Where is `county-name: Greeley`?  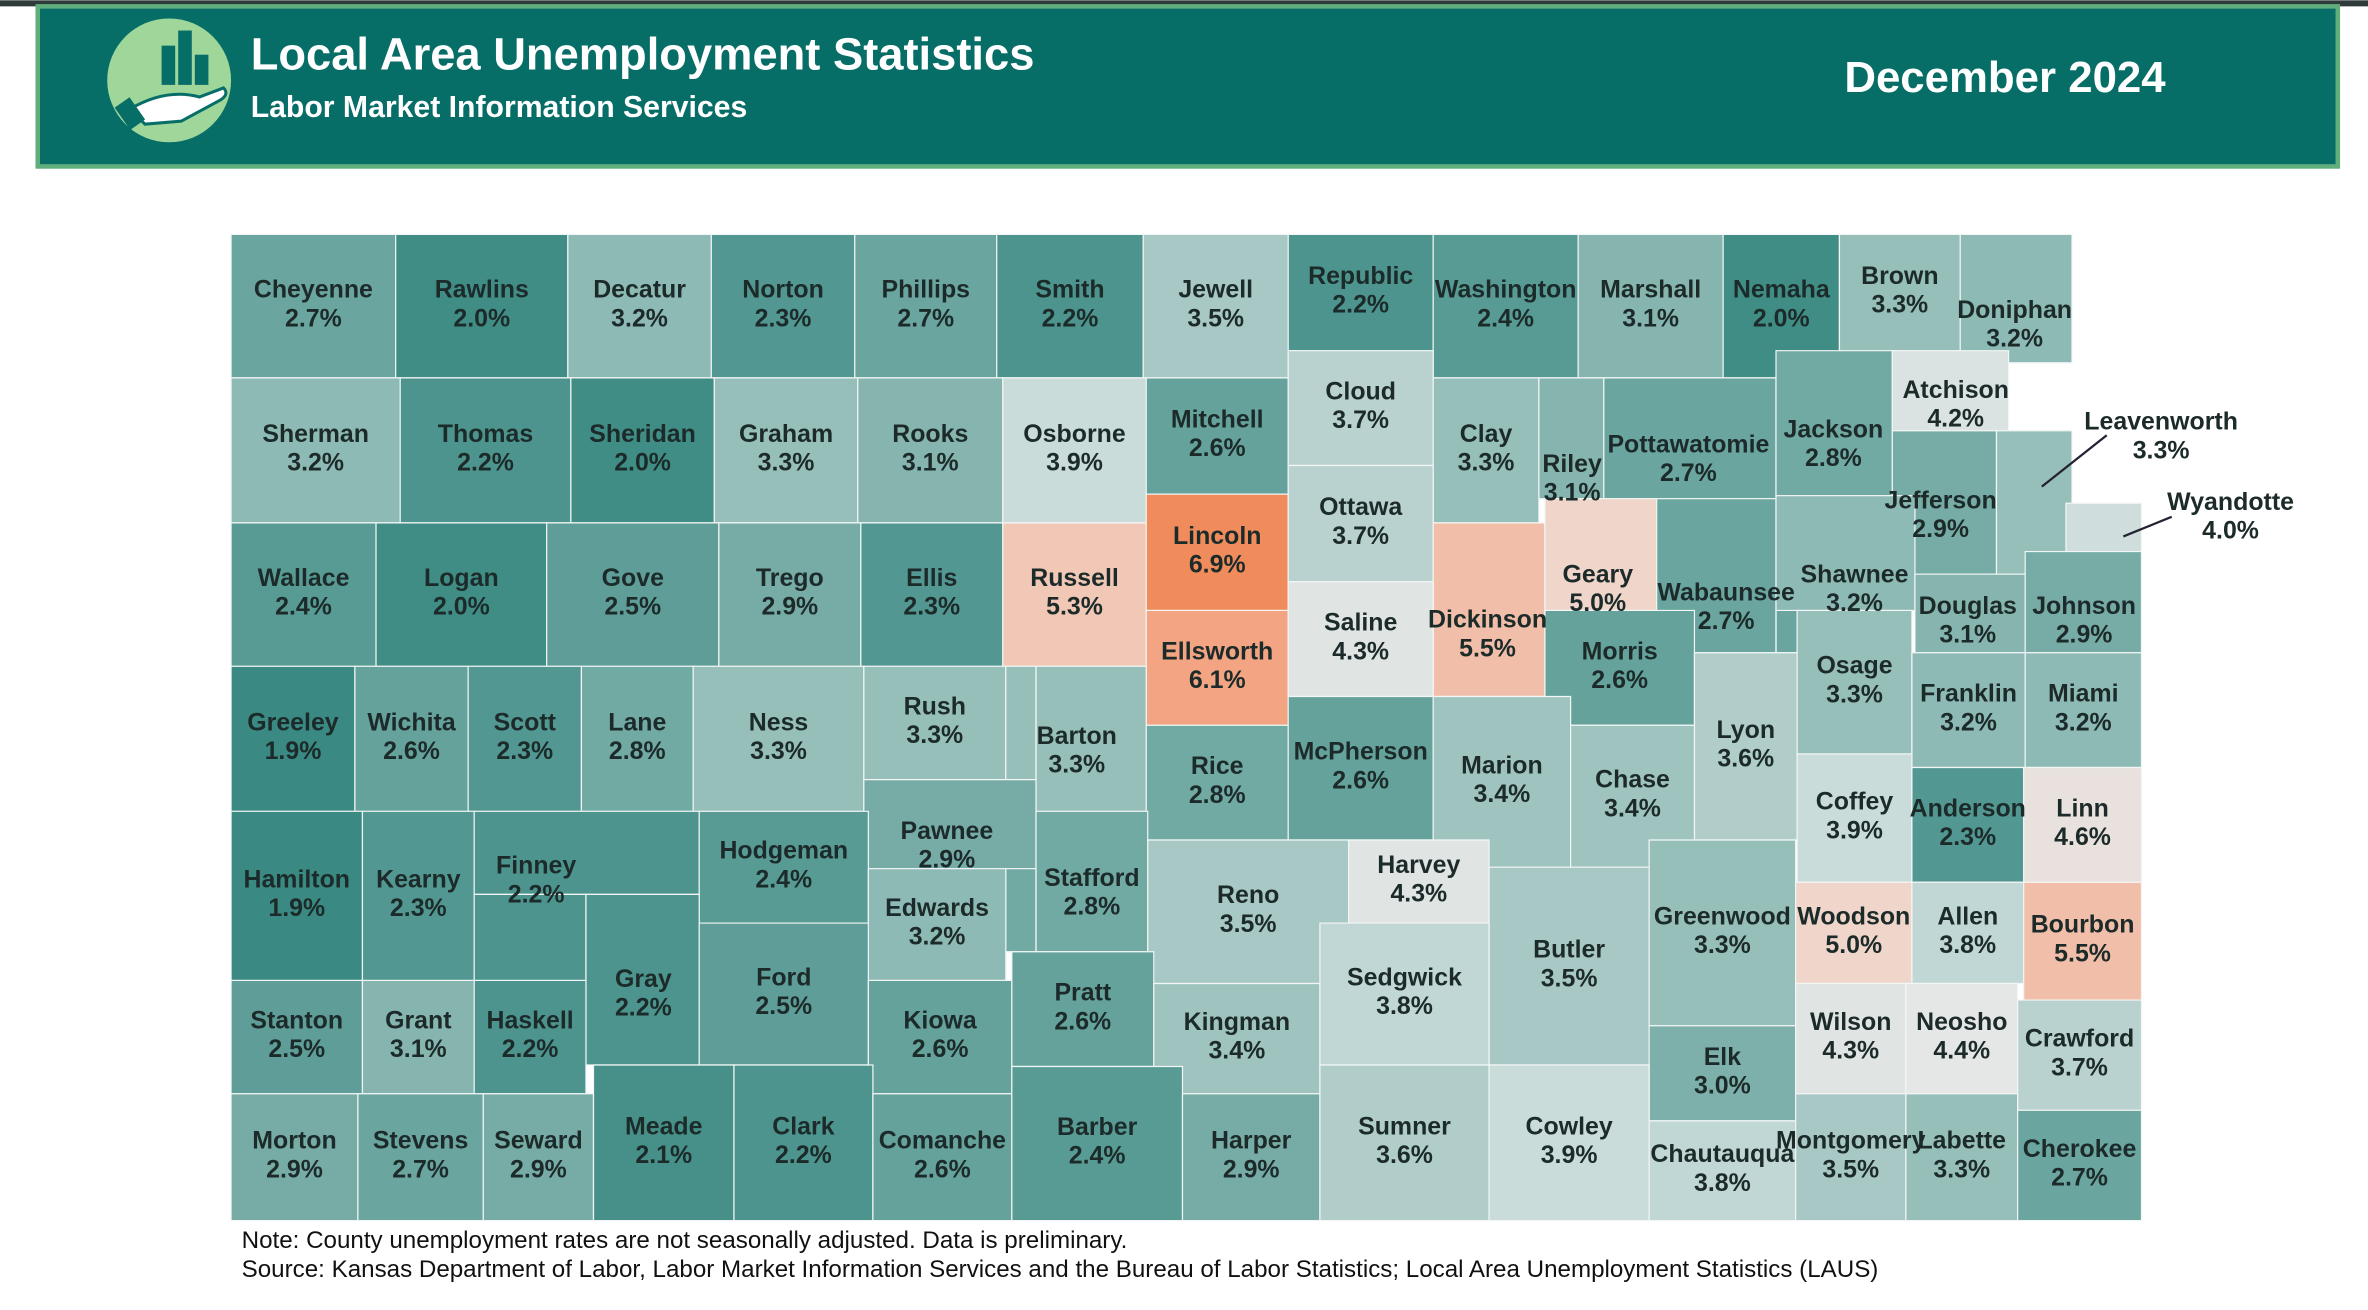
county-name: Greeley is located at coordinates (293, 722).